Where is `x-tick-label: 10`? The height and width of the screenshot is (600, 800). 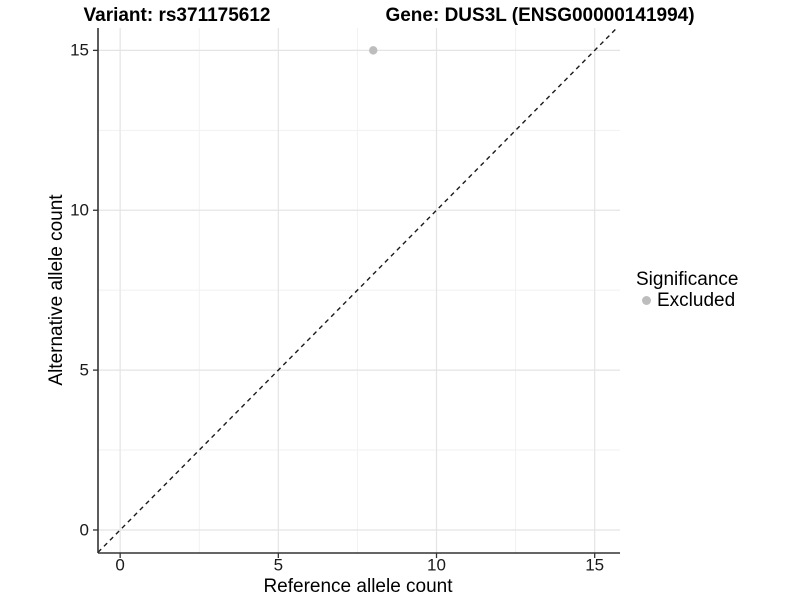 x-tick-label: 10 is located at coordinates (436, 565).